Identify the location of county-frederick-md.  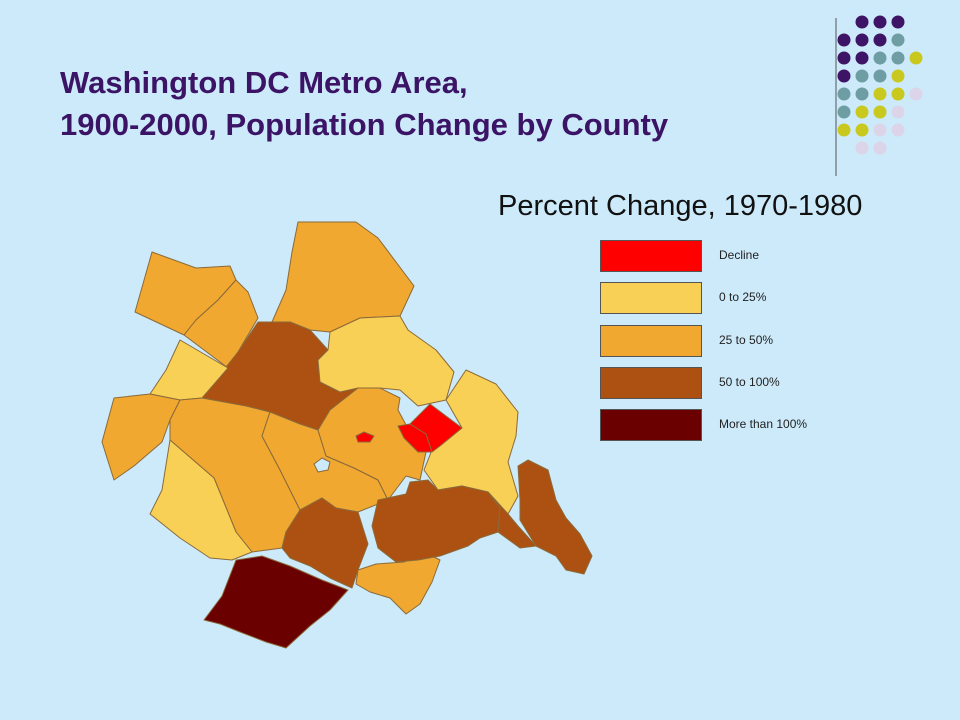
(343, 277).